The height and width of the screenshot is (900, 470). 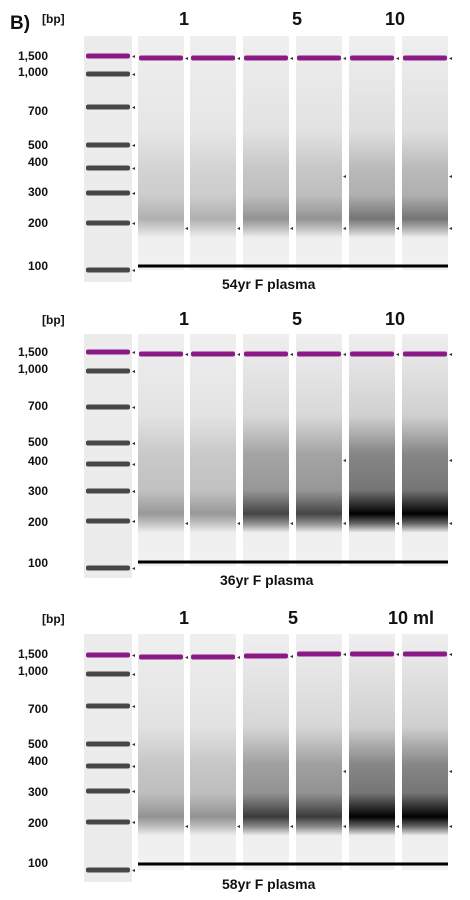 What do you see at coordinates (37, 162) in the screenshot?
I see `ladder-label-400: 400` at bounding box center [37, 162].